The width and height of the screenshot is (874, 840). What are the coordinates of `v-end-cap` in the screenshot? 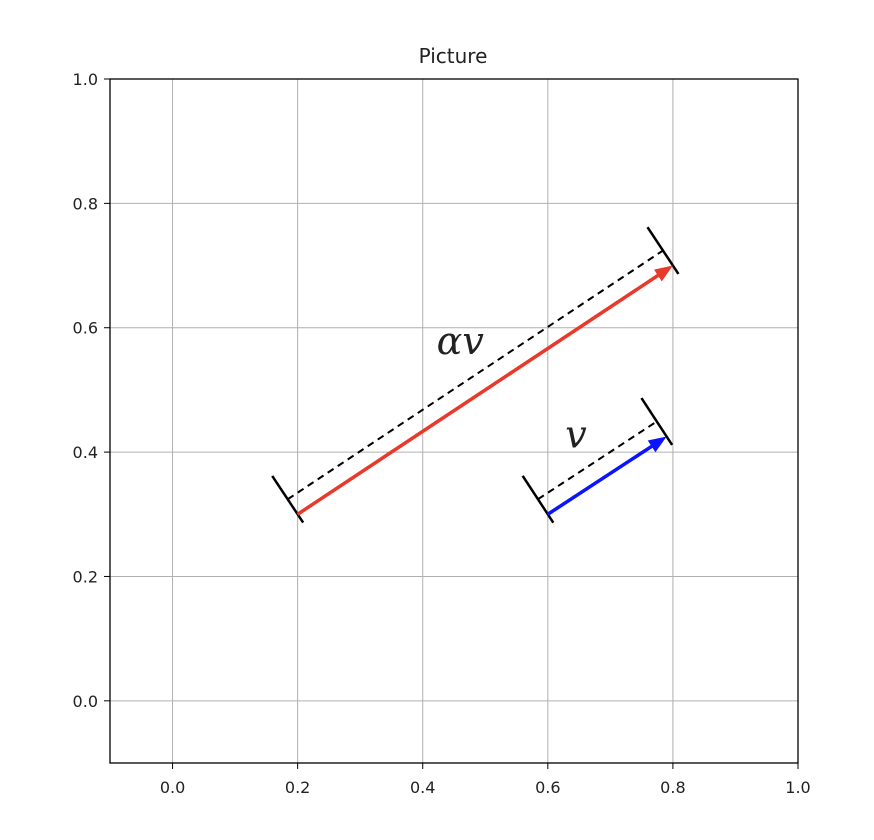 It's located at (657, 421).